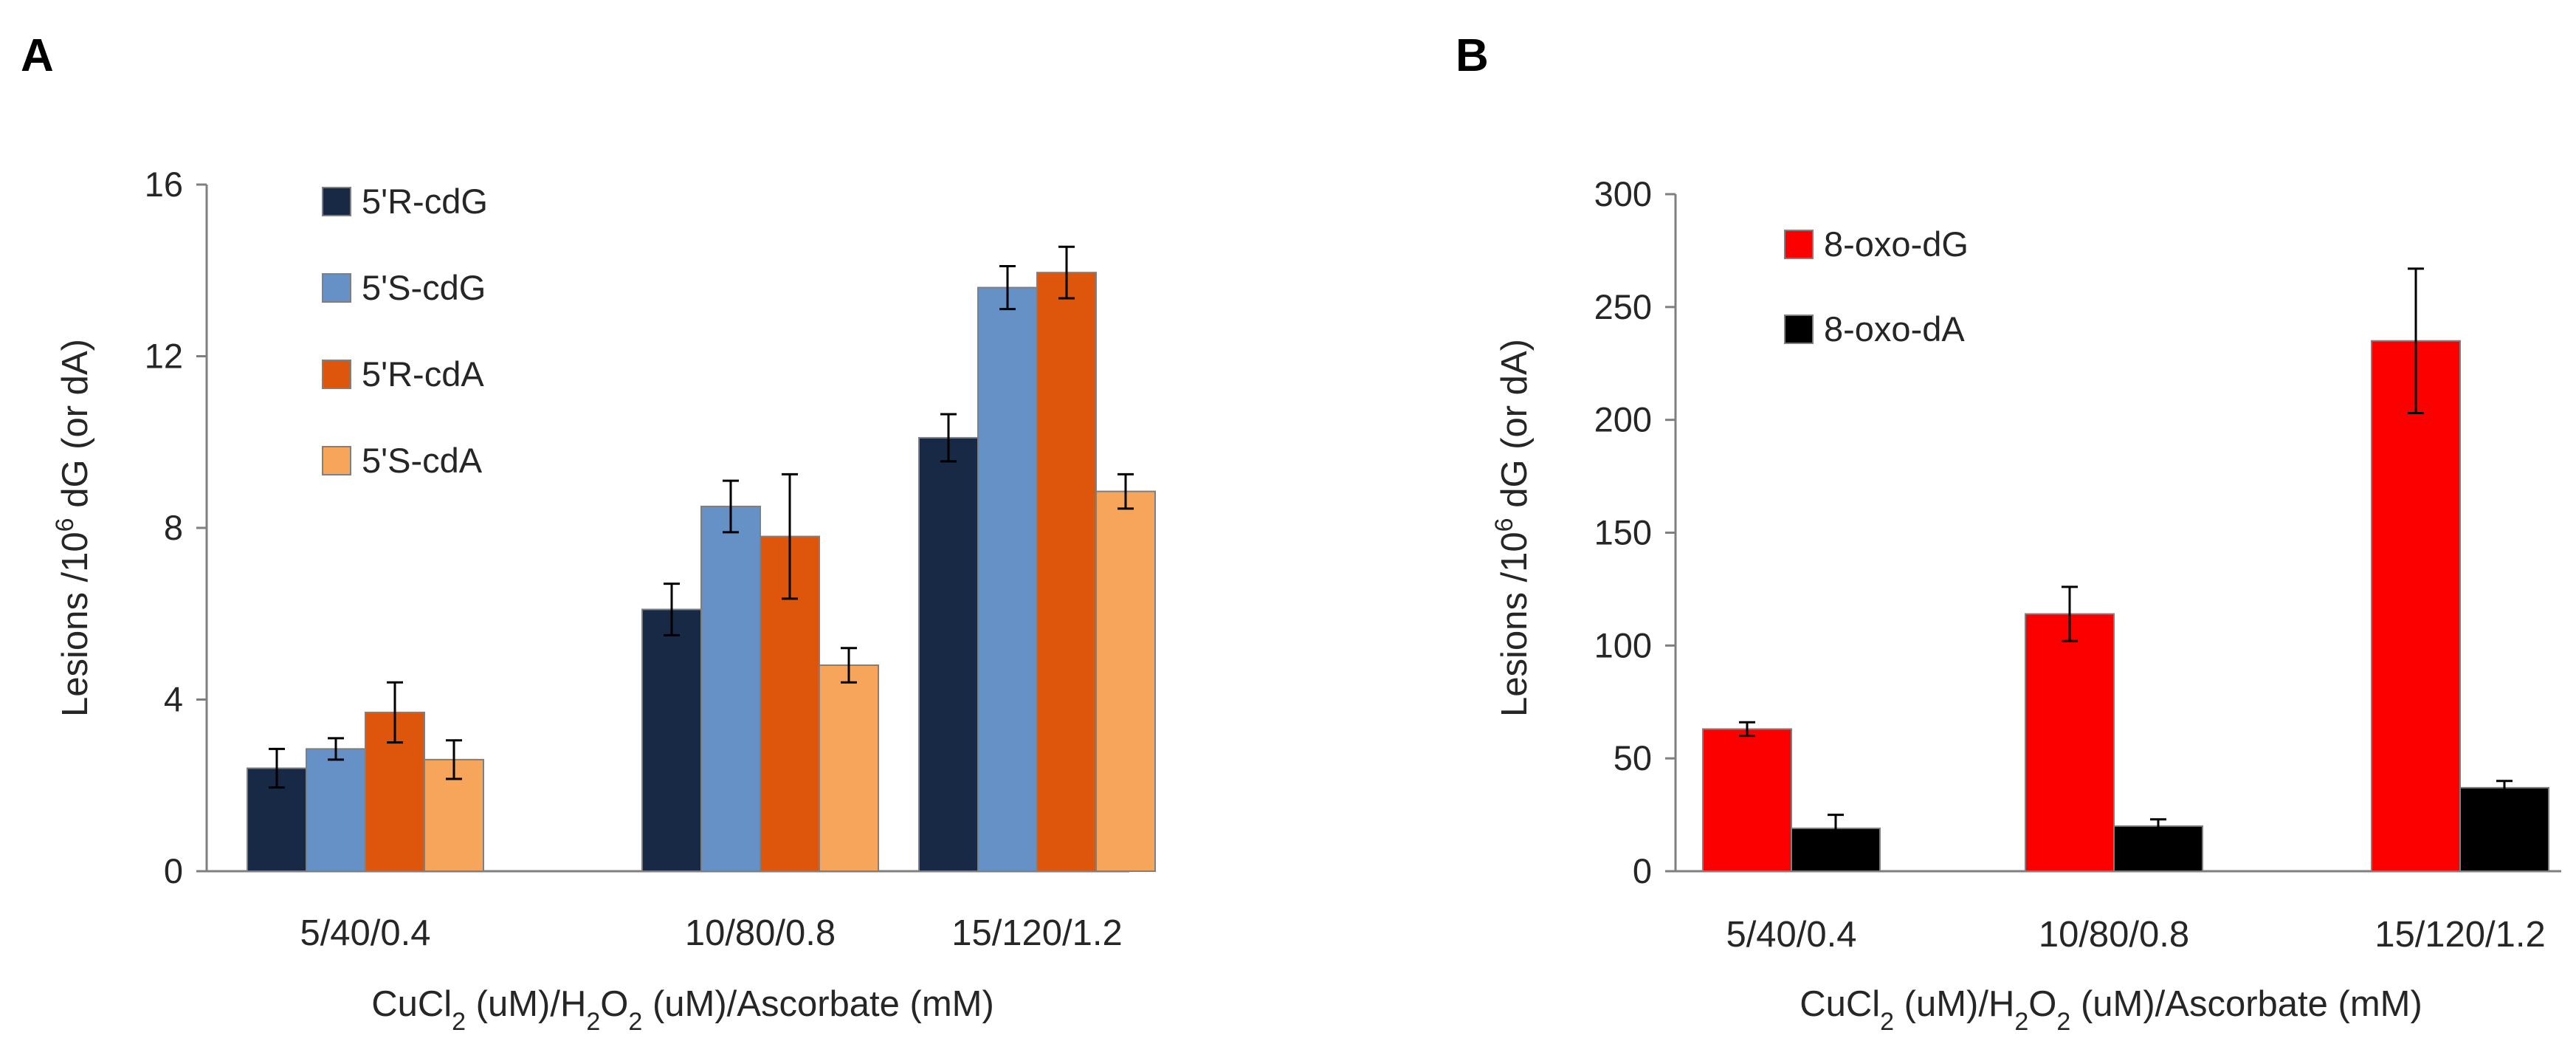 The image size is (2576, 1058). Describe the element at coordinates (1623, 644) in the screenshot. I see `y-tick-label: 100` at that location.